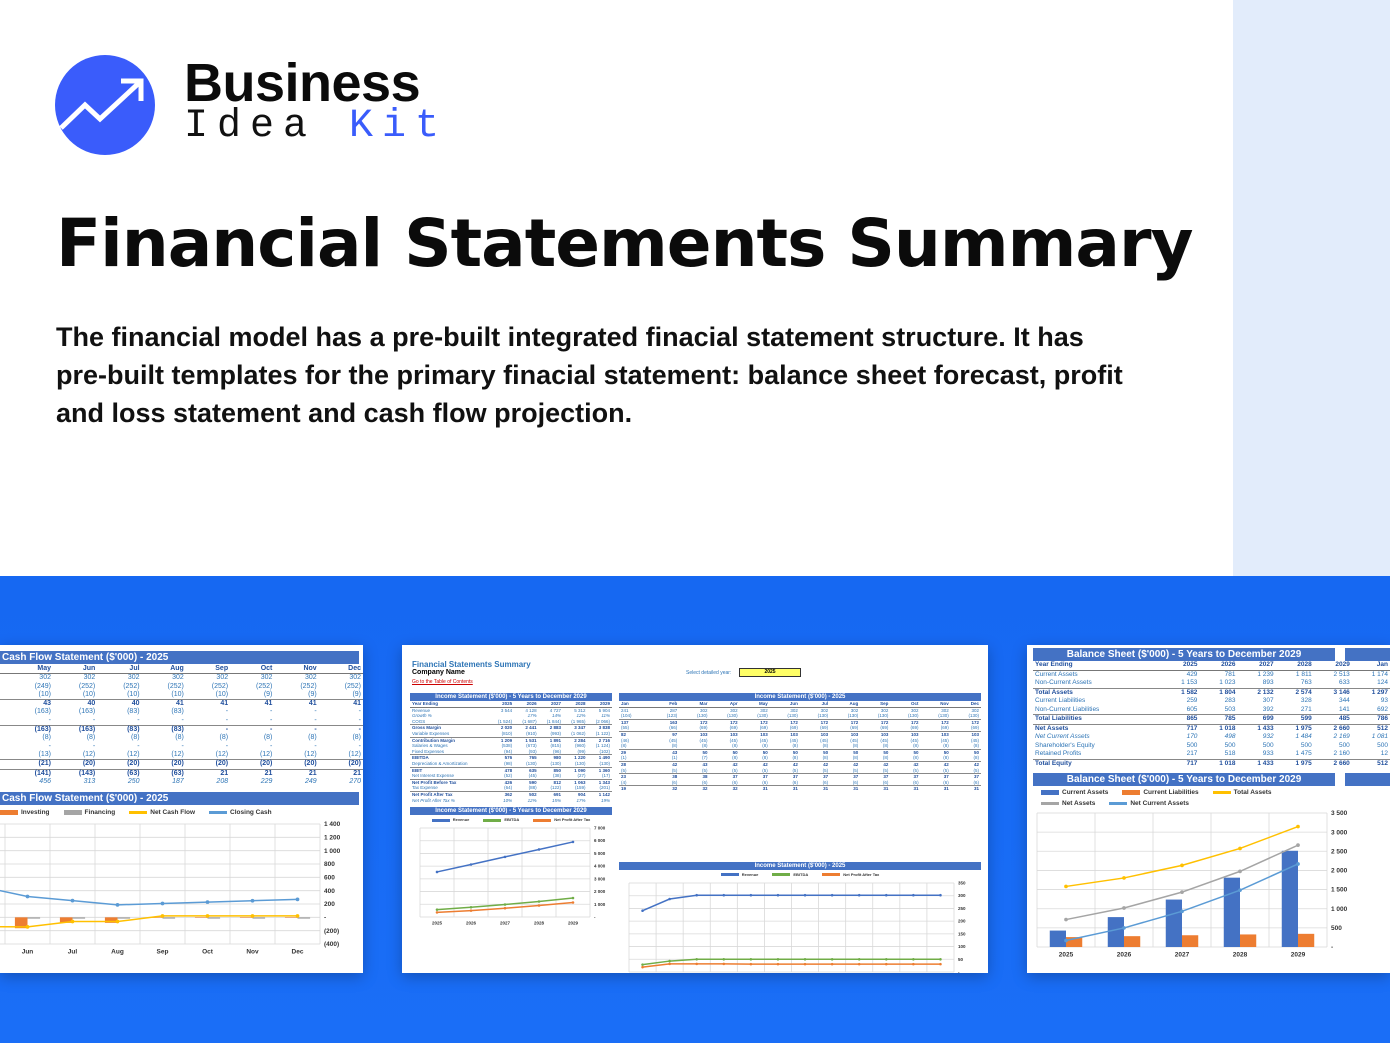 This screenshot has width=1390, height=1043. What do you see at coordinates (664, 788) in the screenshot?
I see `table-cell: 32` at bounding box center [664, 788].